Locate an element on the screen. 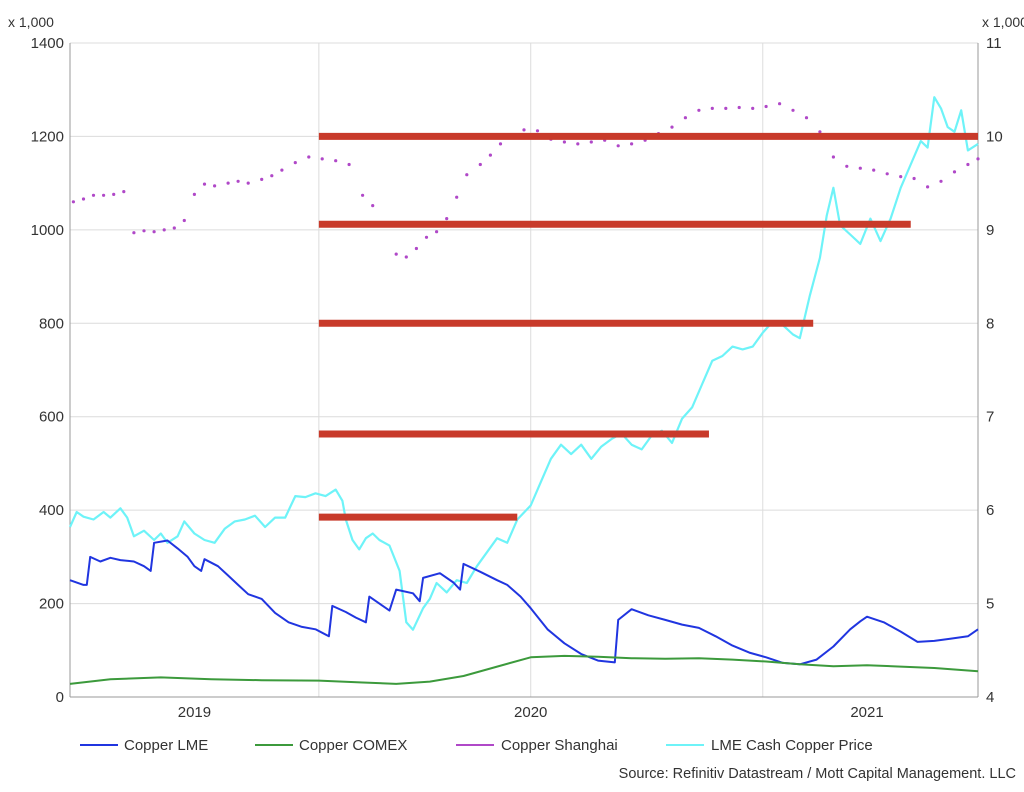  legend-label-copper-shanghai: Copper Shanghai is located at coordinates (559, 745).